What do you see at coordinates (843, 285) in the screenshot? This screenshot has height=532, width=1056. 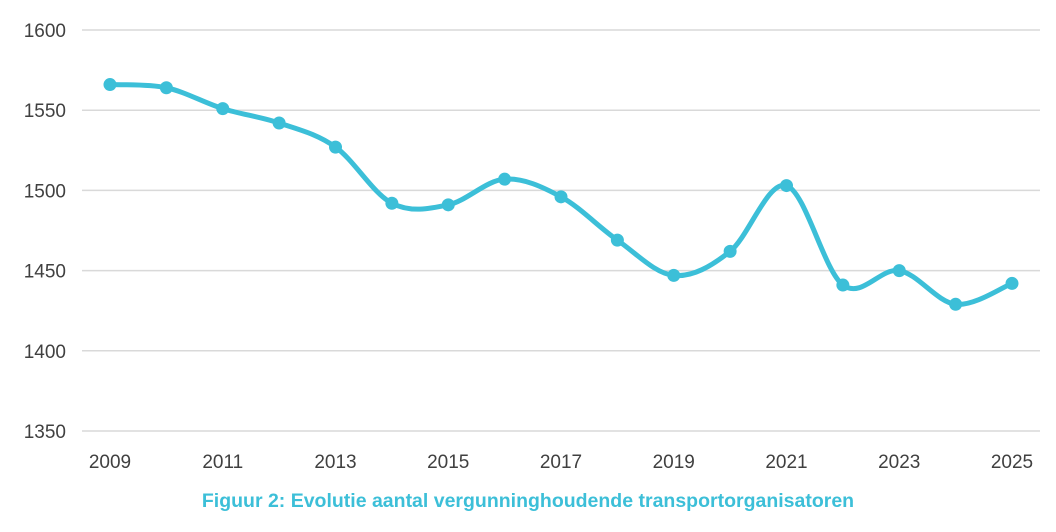 I see `data-point-2022` at bounding box center [843, 285].